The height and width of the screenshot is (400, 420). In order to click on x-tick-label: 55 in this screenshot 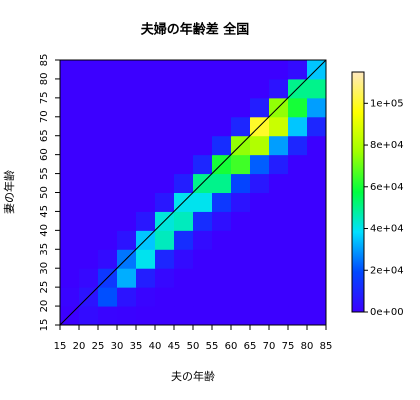, I will do `click(212, 346)`.